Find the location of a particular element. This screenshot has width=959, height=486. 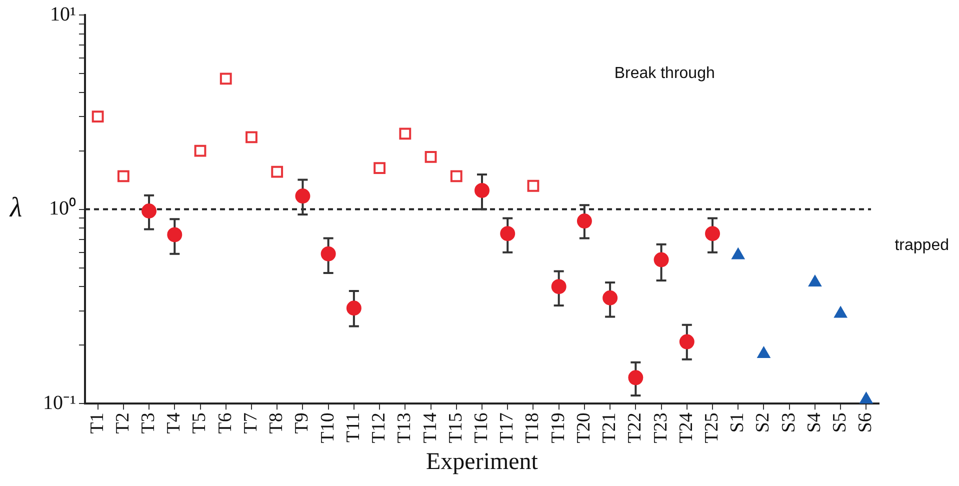

y-tick-label: 10⁰ is located at coordinates (62, 208).